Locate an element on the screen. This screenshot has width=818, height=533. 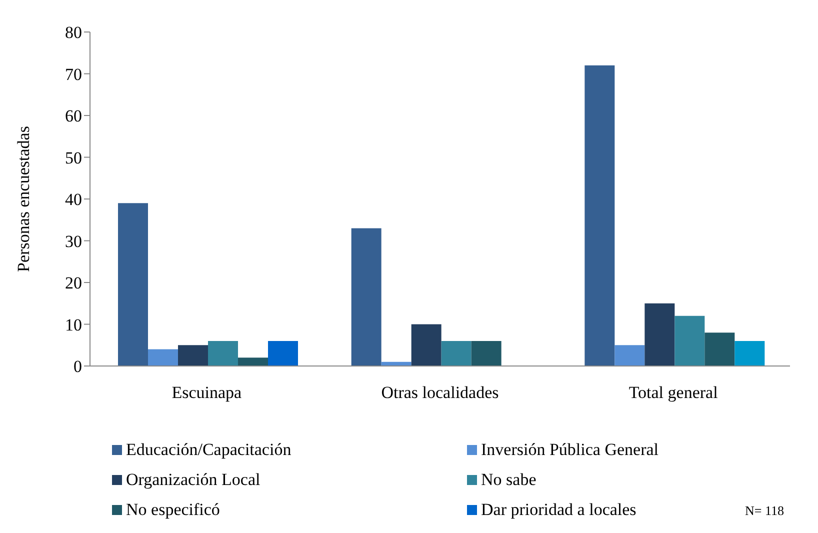
y-tick-label: 80 is located at coordinates (73, 32).